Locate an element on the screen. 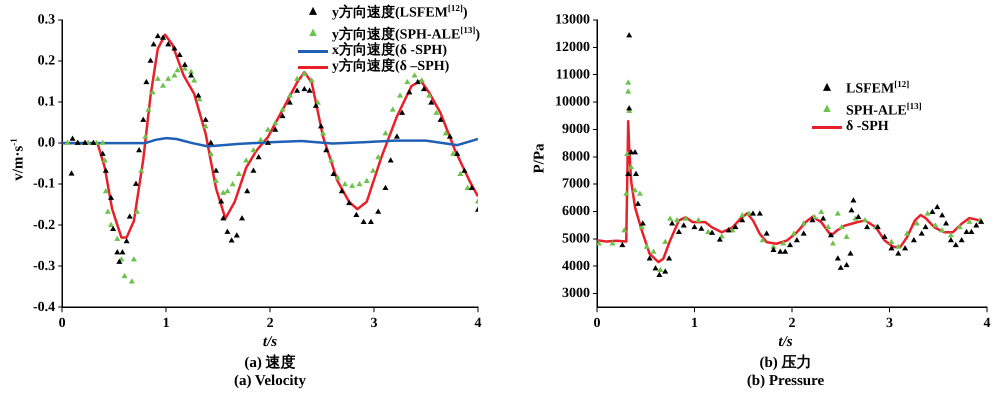 The image size is (999, 406). y-tick-label: 5000 is located at coordinates (576, 238).